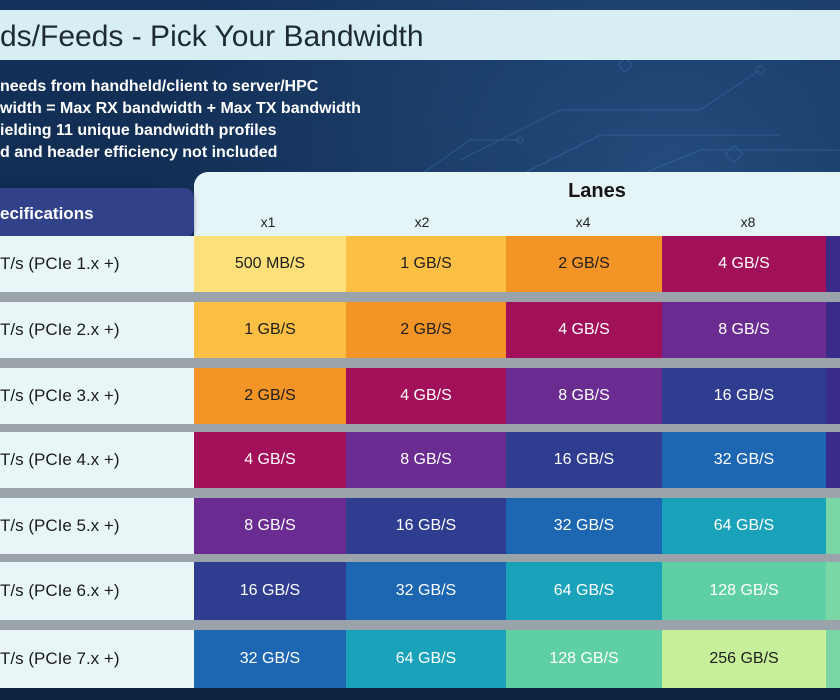 Image resolution: width=840 pixels, height=700 pixels. What do you see at coordinates (60, 459) in the screenshot?
I see `row-label-text: T/s (PCIe 4.x +)` at bounding box center [60, 459].